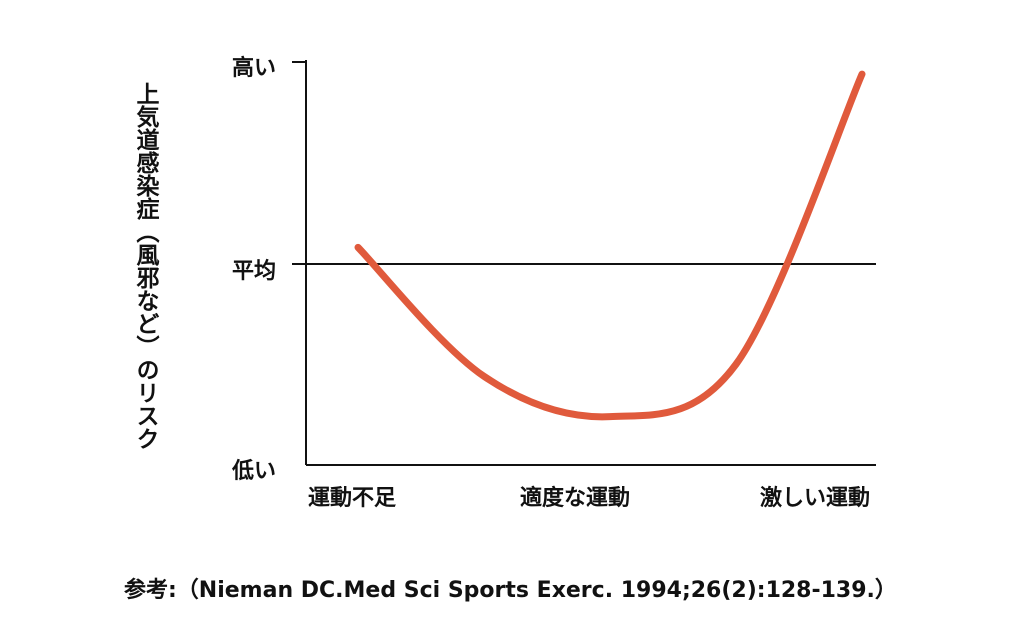  I want to click on y-tick-low: 低い, so click(254, 471).